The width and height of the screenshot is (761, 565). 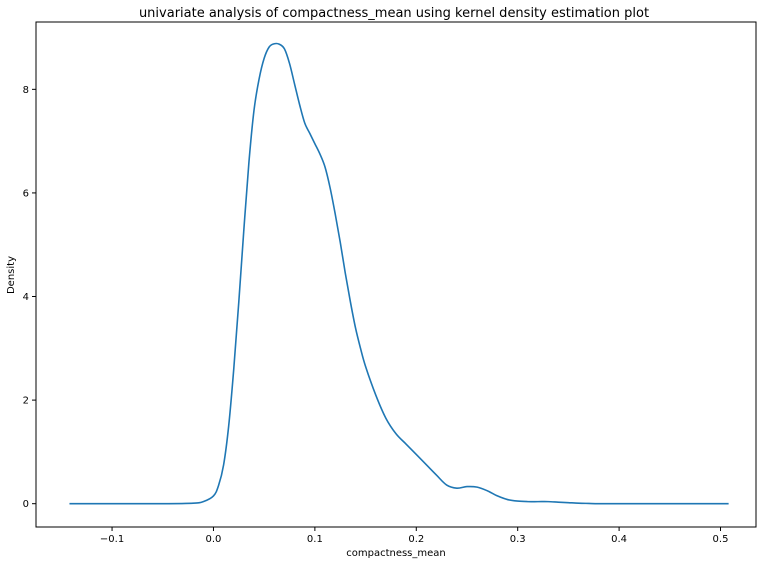 I want to click on x-axis-label: compactness_mean, so click(x=396, y=553).